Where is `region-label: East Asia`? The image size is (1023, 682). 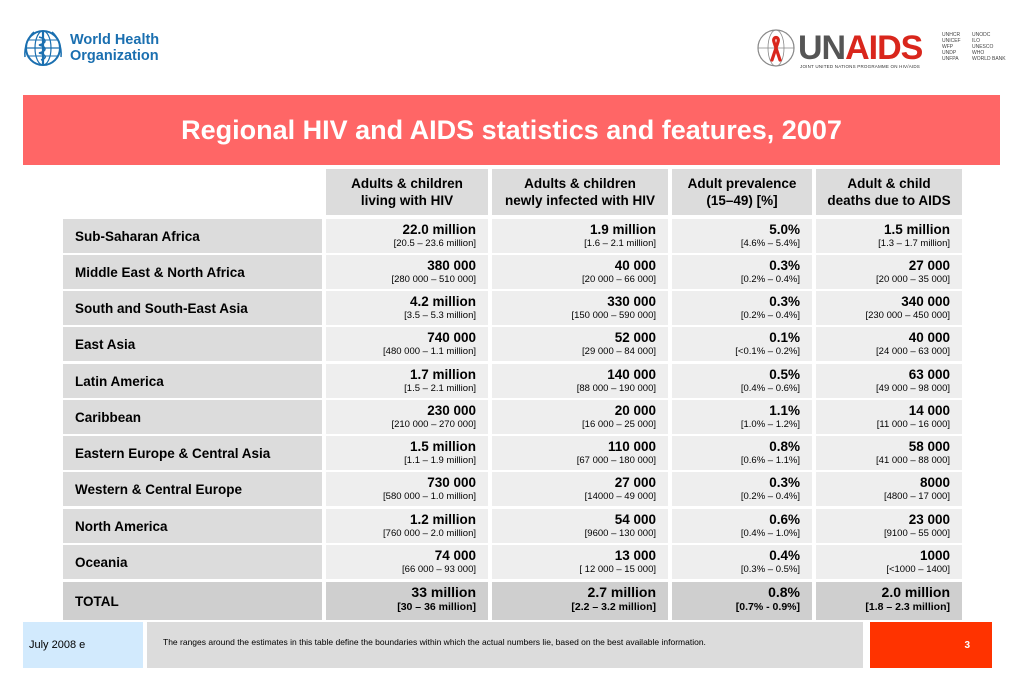 region-label: East Asia is located at coordinates (192, 344).